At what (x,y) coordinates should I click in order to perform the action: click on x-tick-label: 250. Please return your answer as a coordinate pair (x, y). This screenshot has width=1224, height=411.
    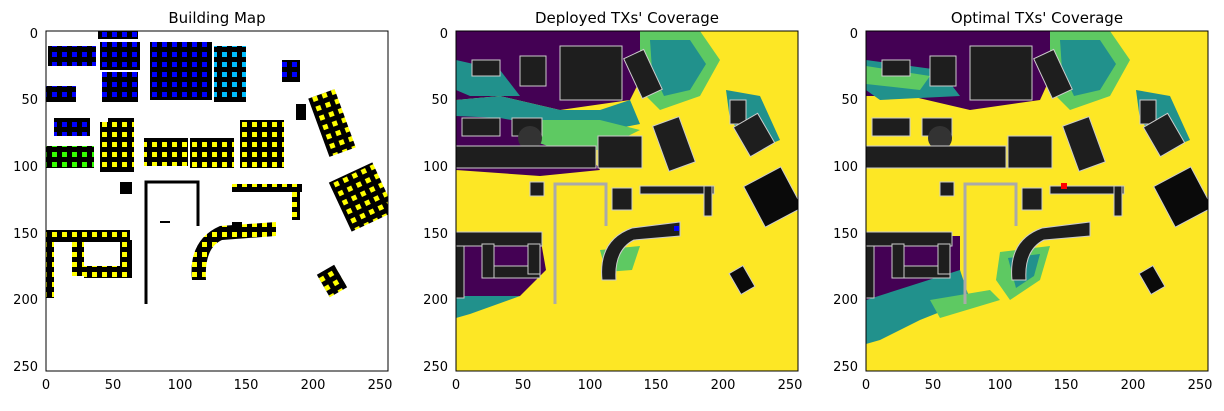
    Looking at the image, I should click on (790, 385).